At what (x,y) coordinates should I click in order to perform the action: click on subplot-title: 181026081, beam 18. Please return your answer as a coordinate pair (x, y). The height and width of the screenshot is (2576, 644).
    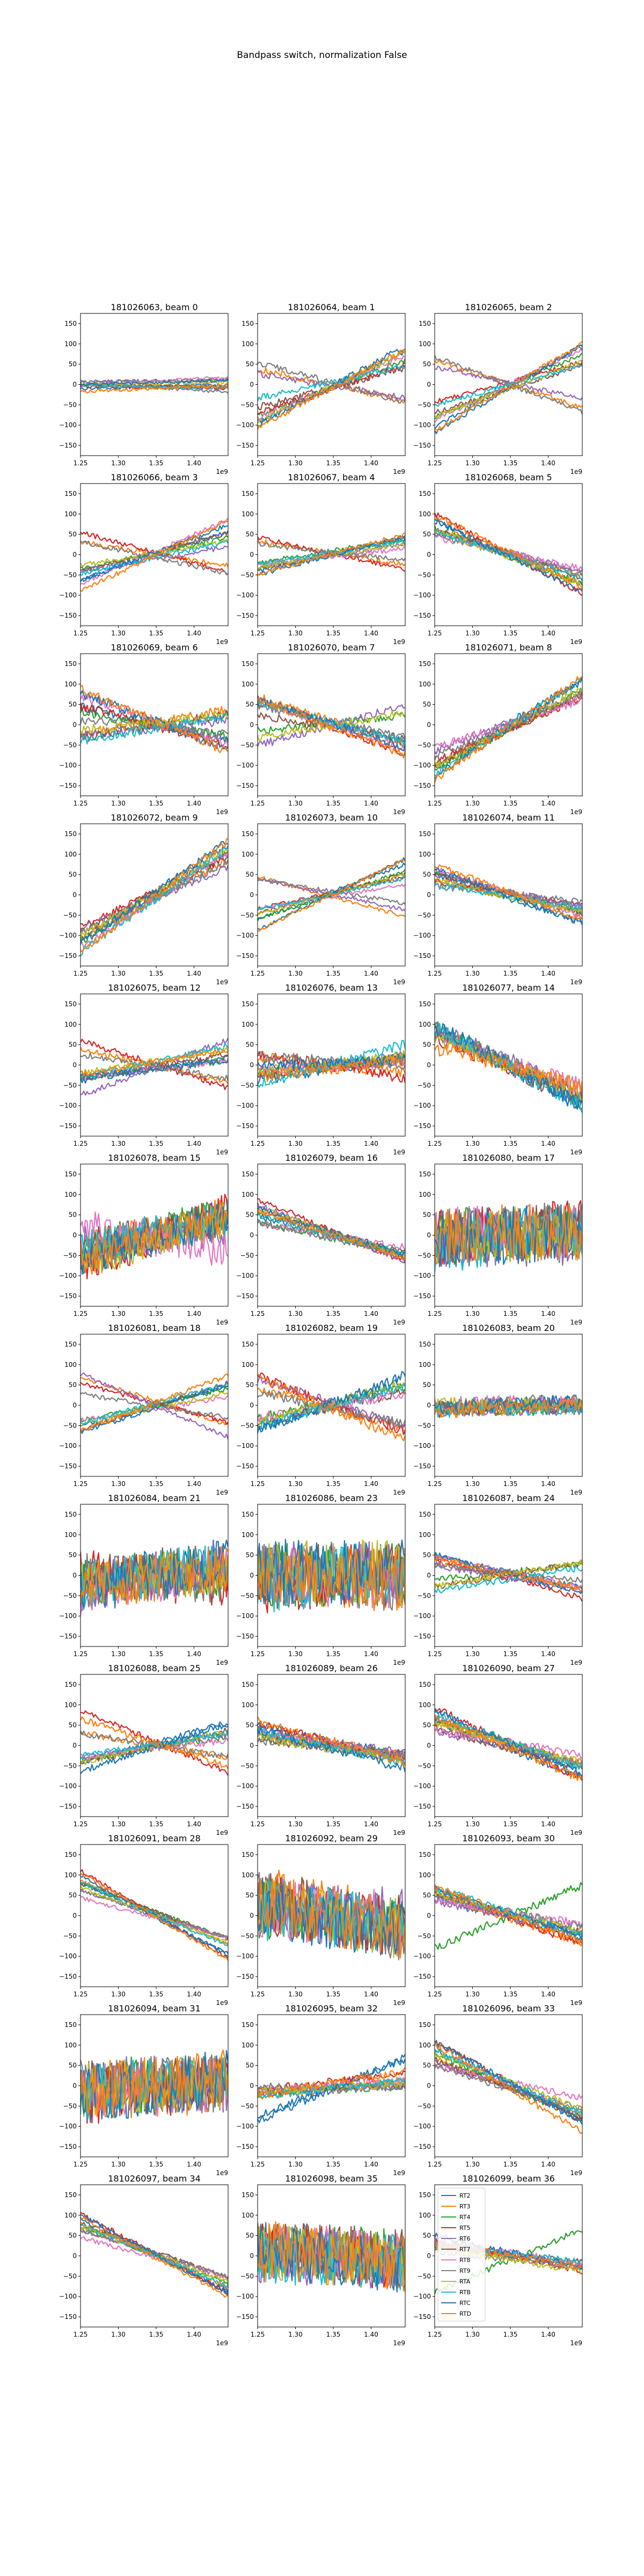
    Looking at the image, I should click on (154, 1328).